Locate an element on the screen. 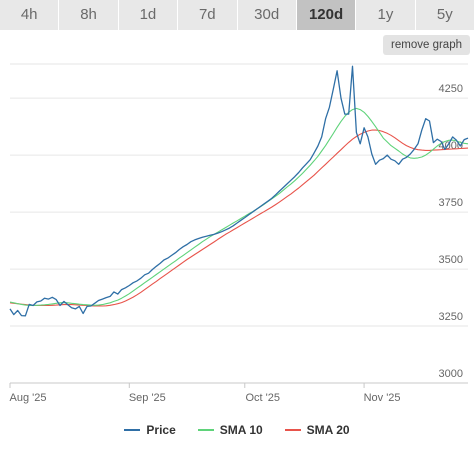 This screenshot has height=455, width=474. tab-5y: 5y is located at coordinates (444, 15).